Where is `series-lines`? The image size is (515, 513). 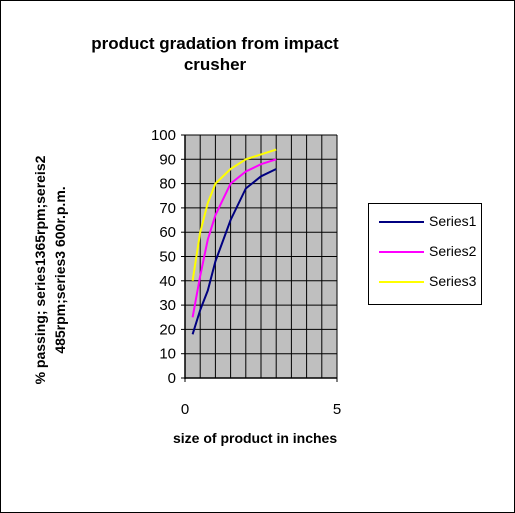 series-lines is located at coordinates (234, 241).